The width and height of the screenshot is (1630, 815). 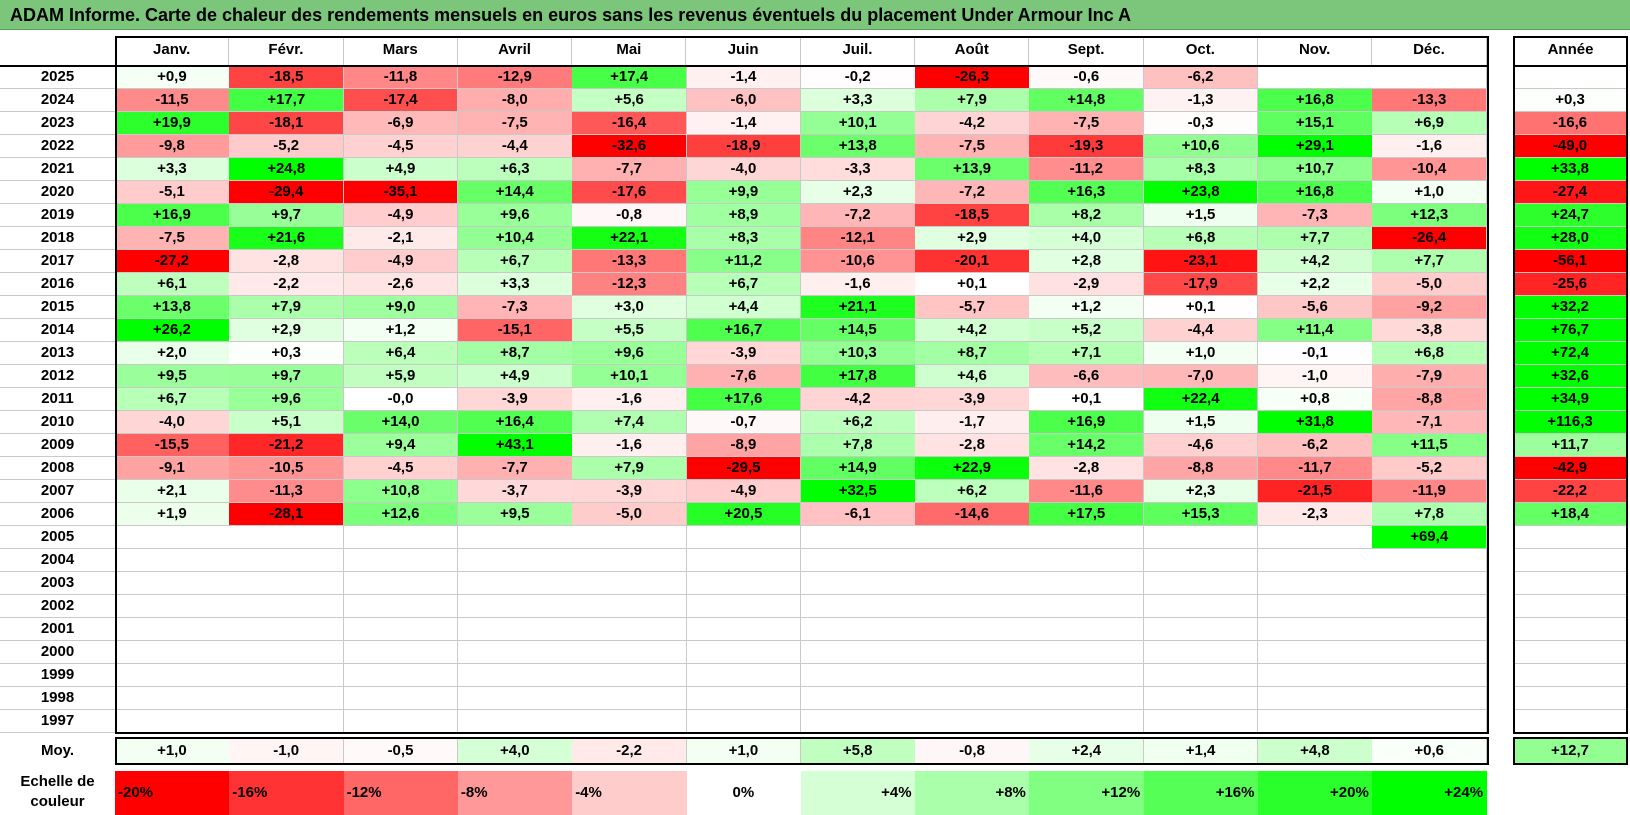 What do you see at coordinates (57, 77) in the screenshot?
I see `year-label: 2025` at bounding box center [57, 77].